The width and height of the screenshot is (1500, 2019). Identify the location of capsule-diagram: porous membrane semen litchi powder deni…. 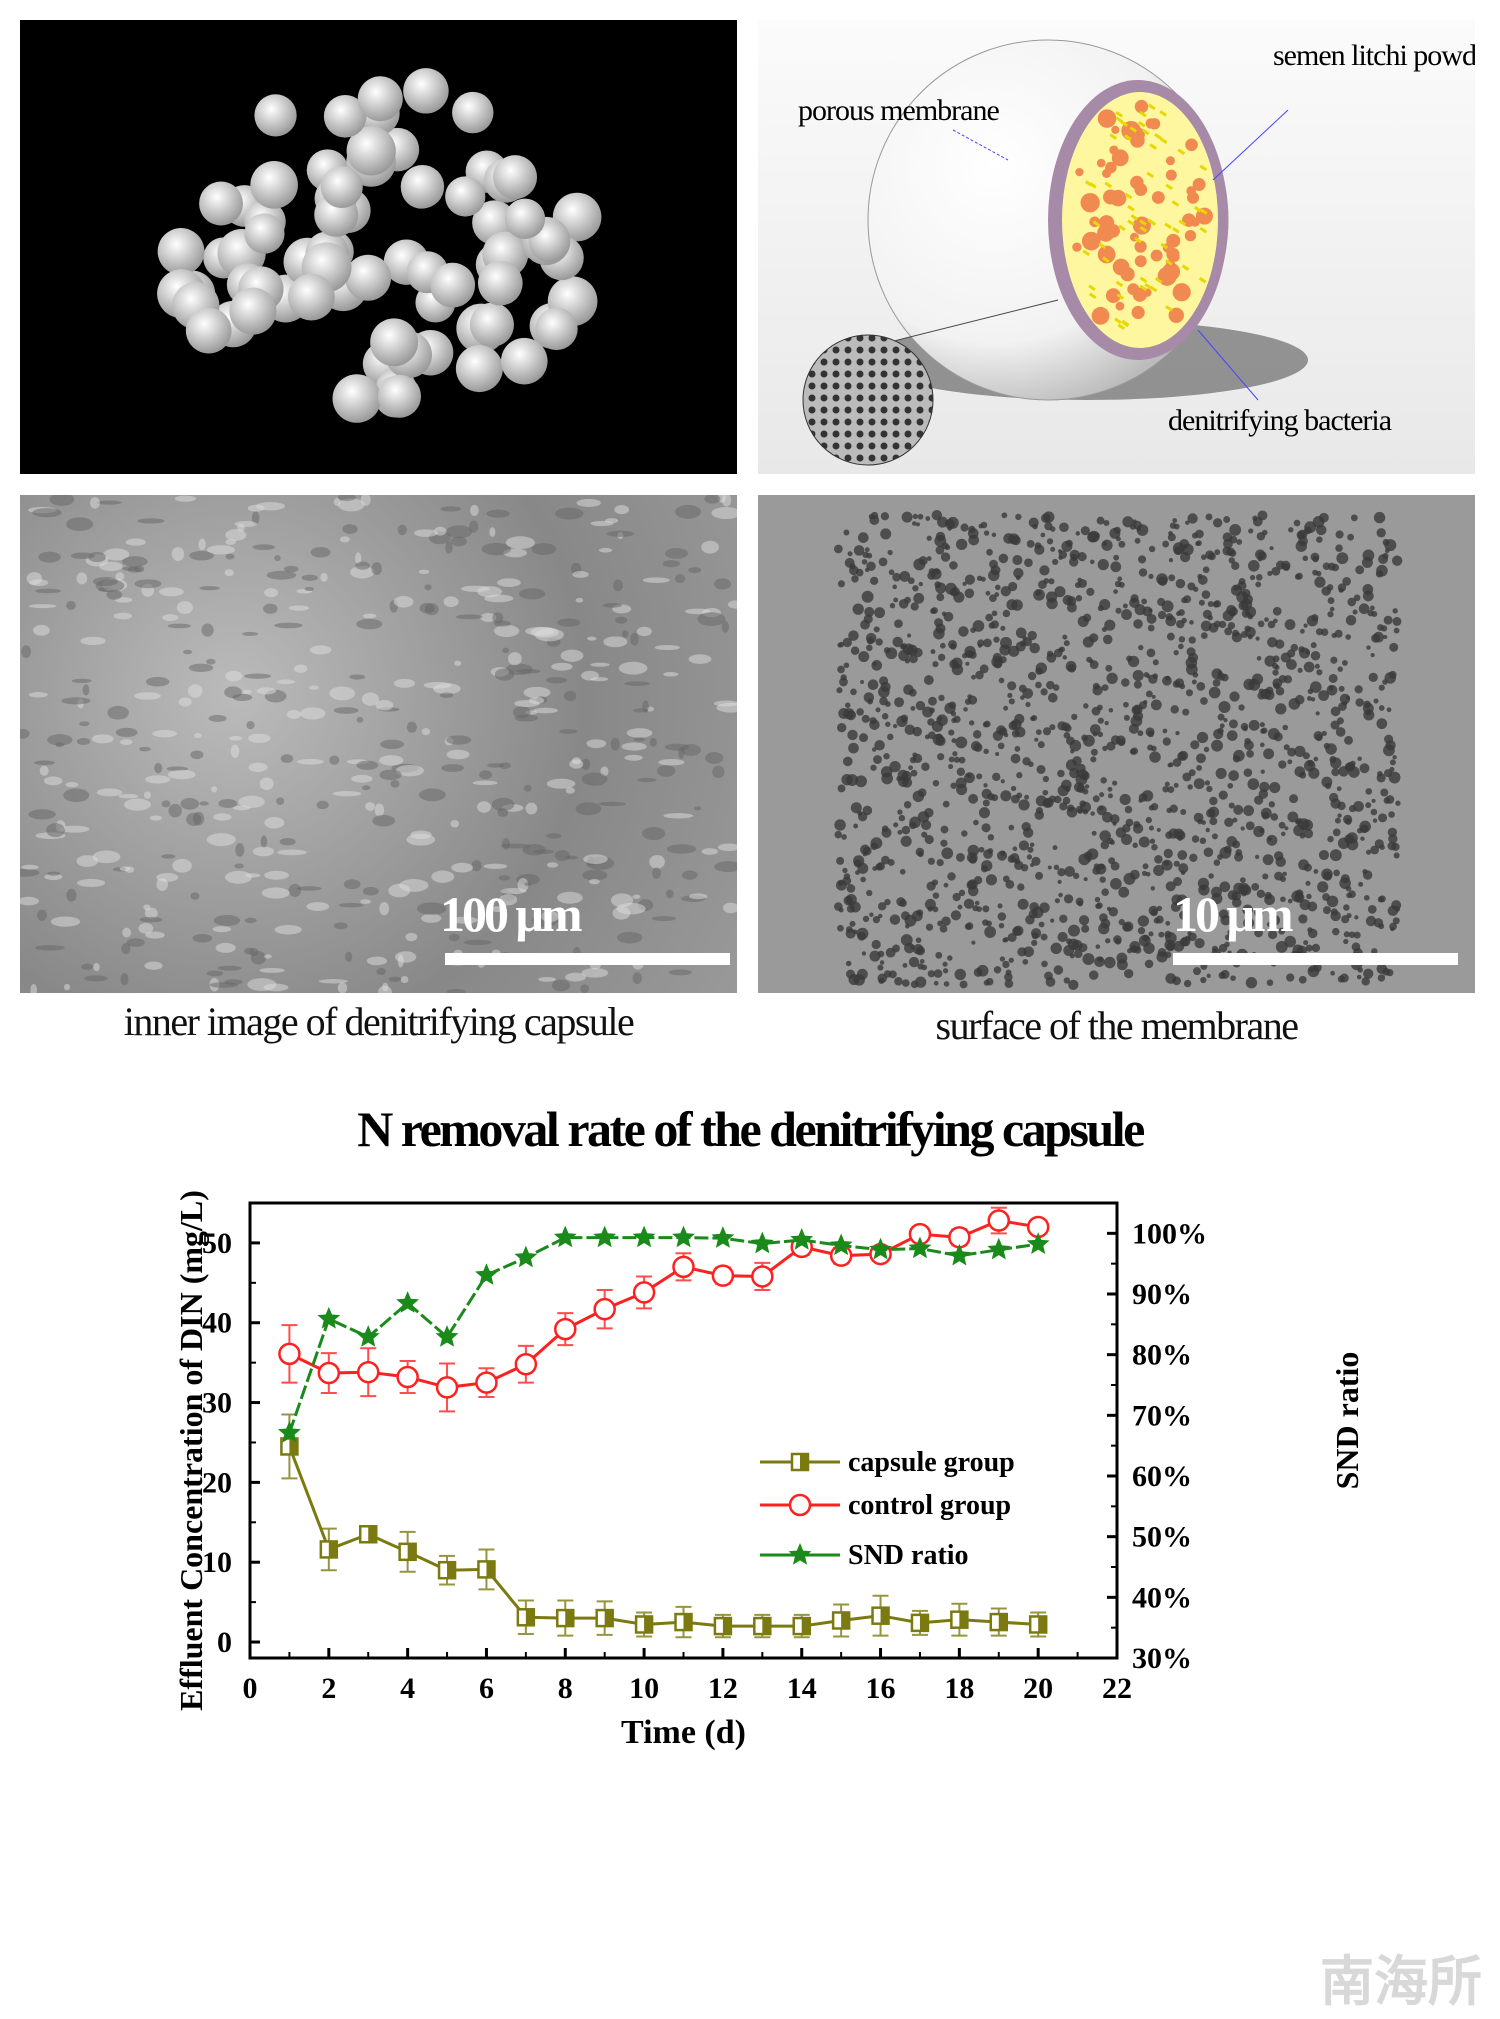
(1116, 247).